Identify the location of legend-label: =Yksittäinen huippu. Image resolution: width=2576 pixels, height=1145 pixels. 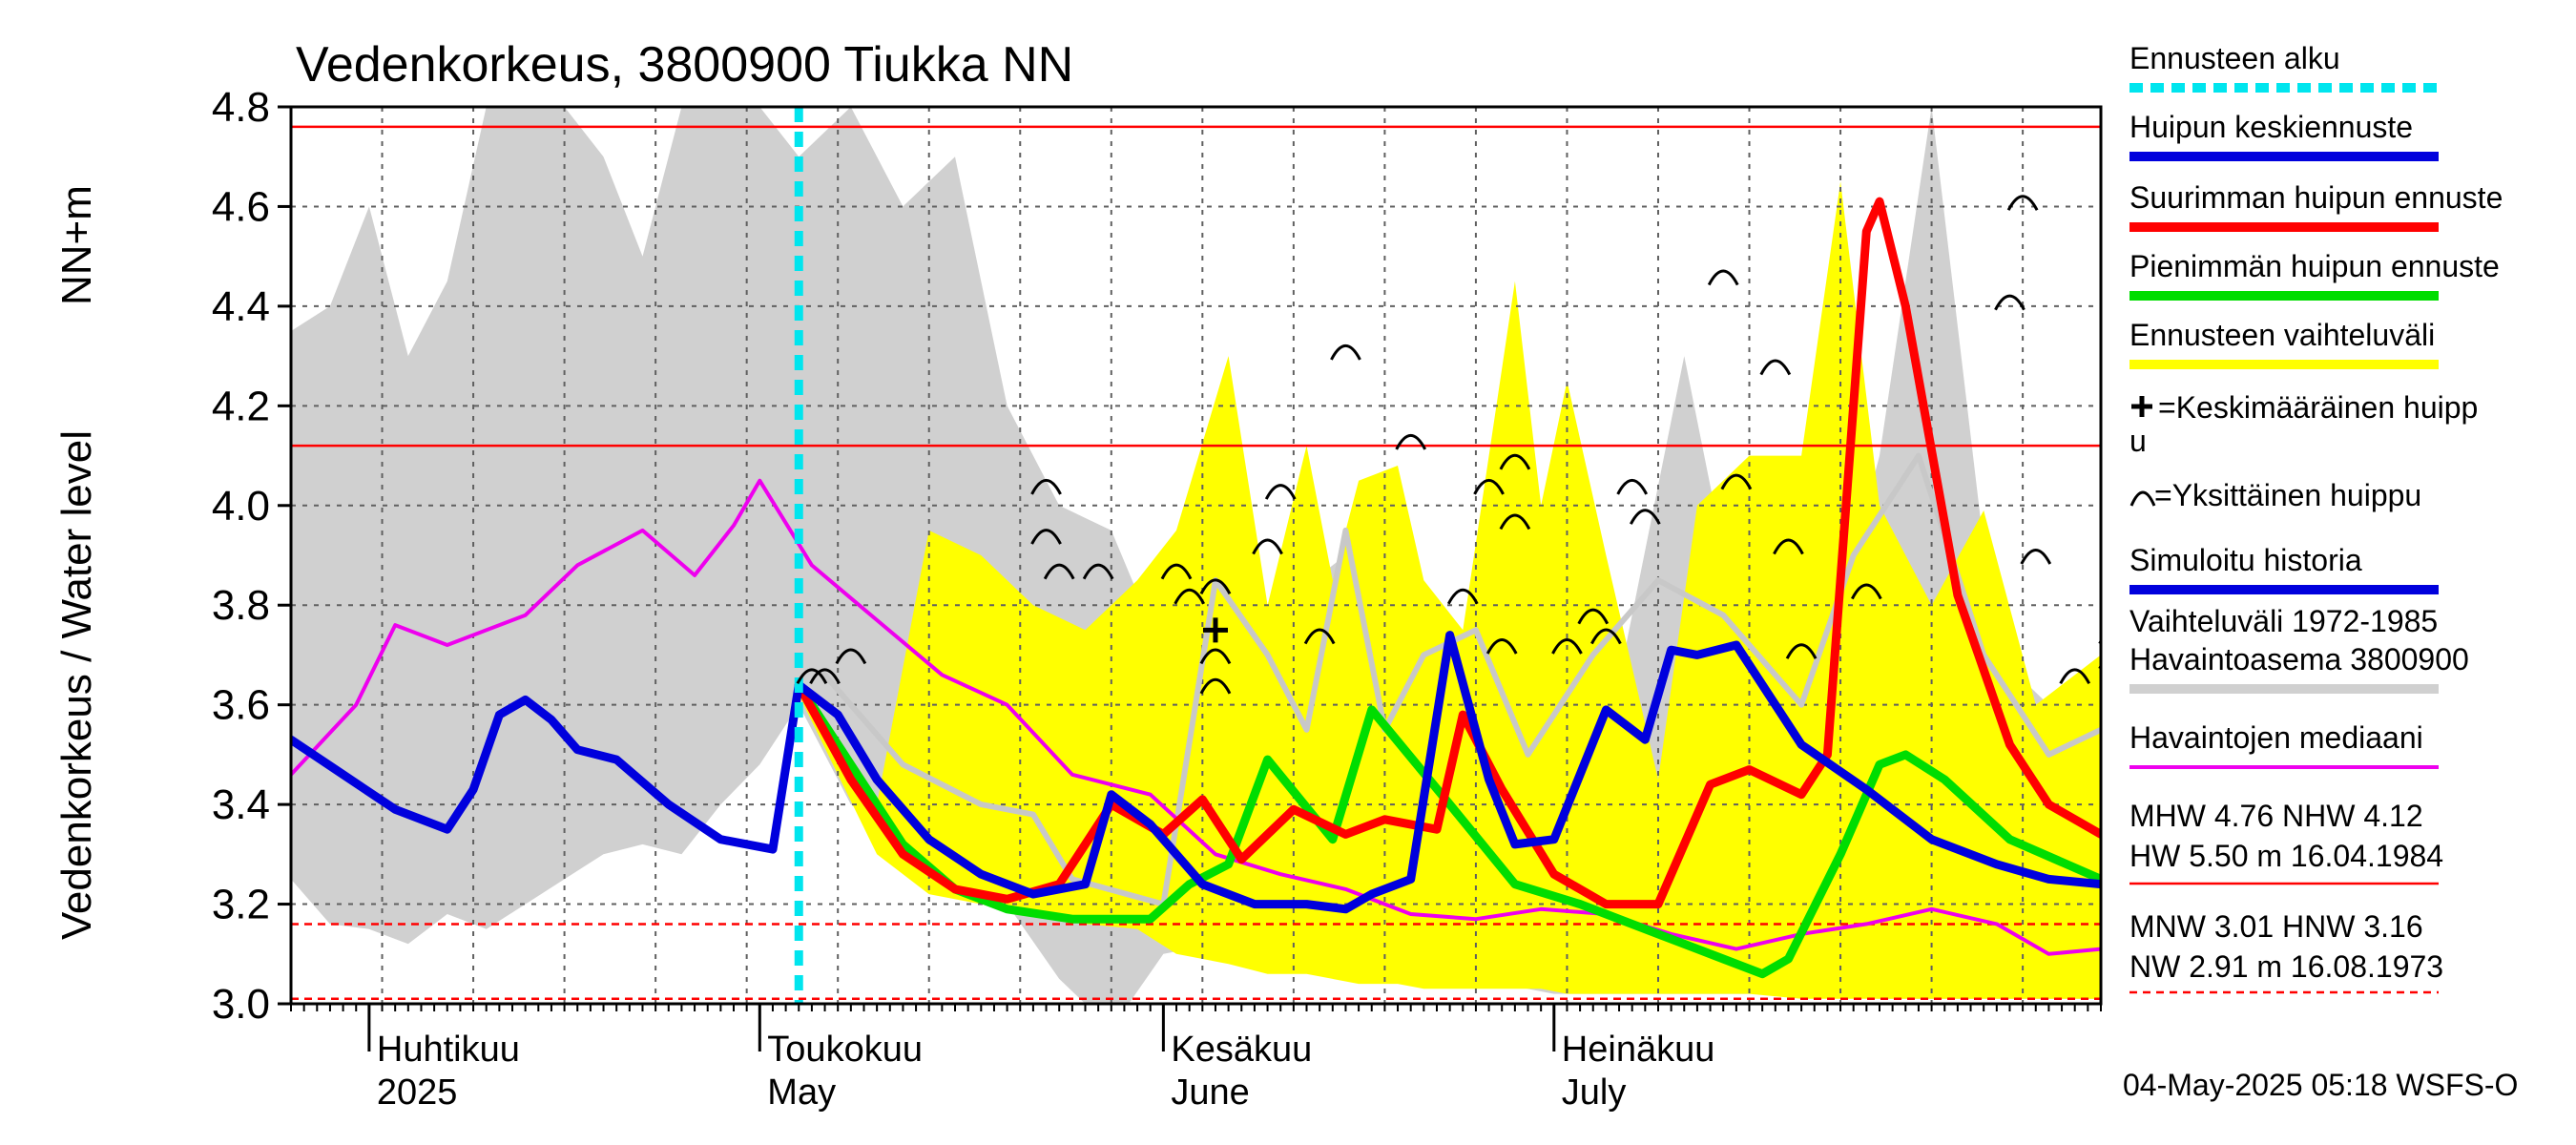
(2287, 495).